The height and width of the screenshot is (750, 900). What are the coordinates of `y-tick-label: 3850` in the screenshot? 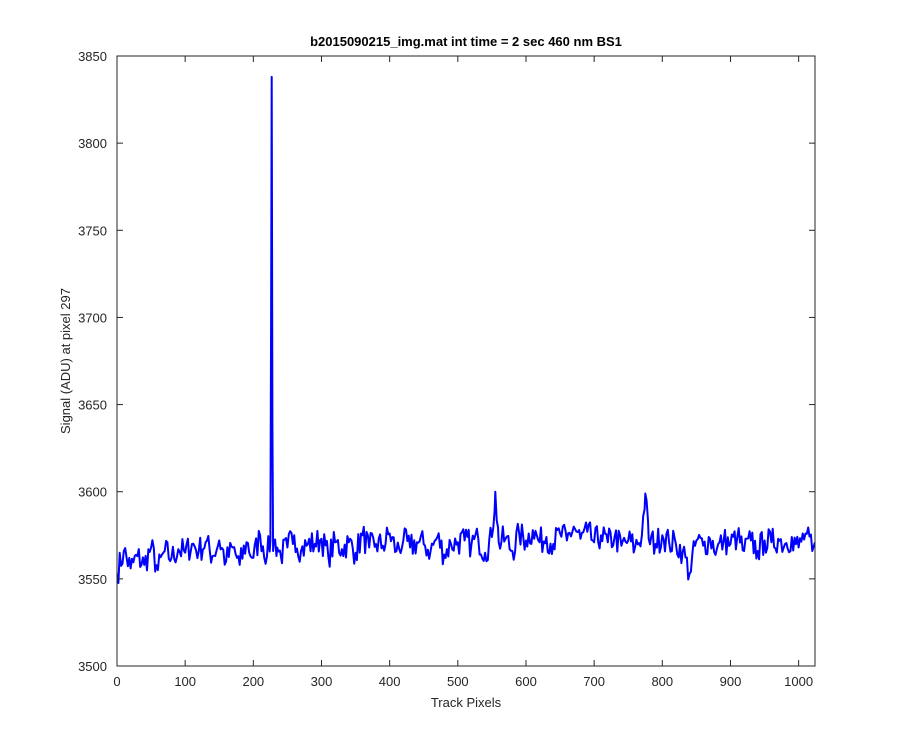 It's located at (92, 56).